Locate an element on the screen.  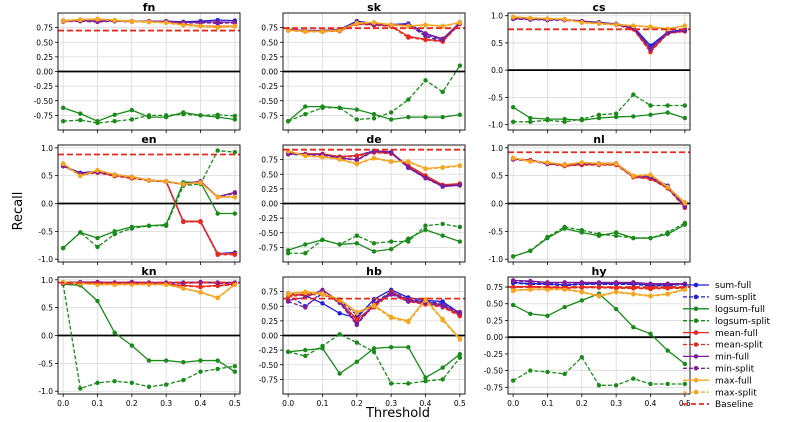
panel-kn: kn 1.0 0.5 0.0 -0.5 -1.0 0.0 0.1 0.2 0.3 0.4 0.5 is located at coordinates (139, 336).